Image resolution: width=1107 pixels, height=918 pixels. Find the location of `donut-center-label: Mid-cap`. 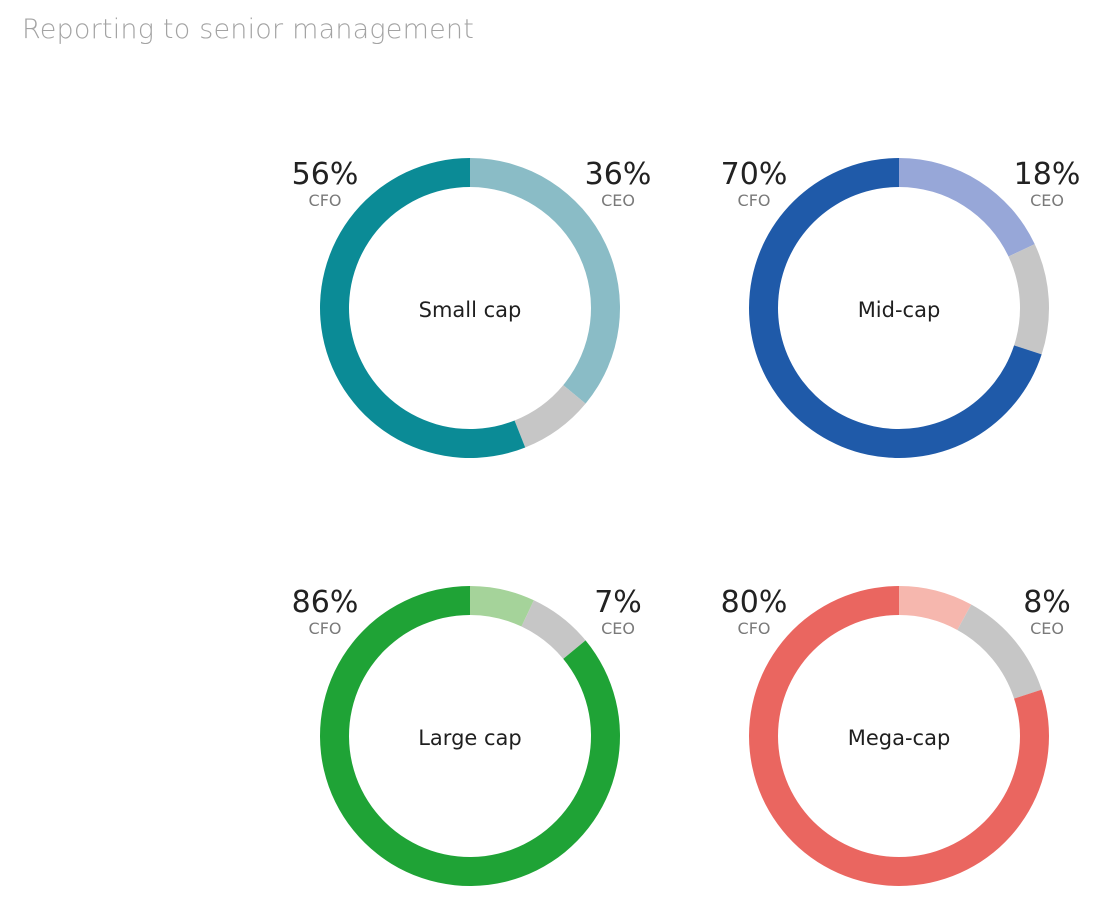

donut-center-label: Mid-cap is located at coordinates (899, 310).